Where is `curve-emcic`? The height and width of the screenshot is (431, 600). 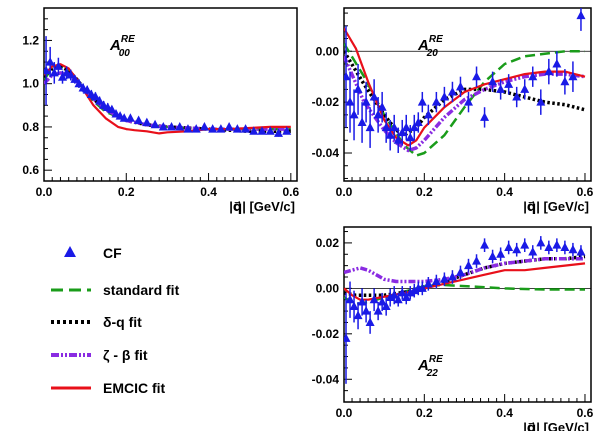 curve-emcic is located at coordinates (167, 99).